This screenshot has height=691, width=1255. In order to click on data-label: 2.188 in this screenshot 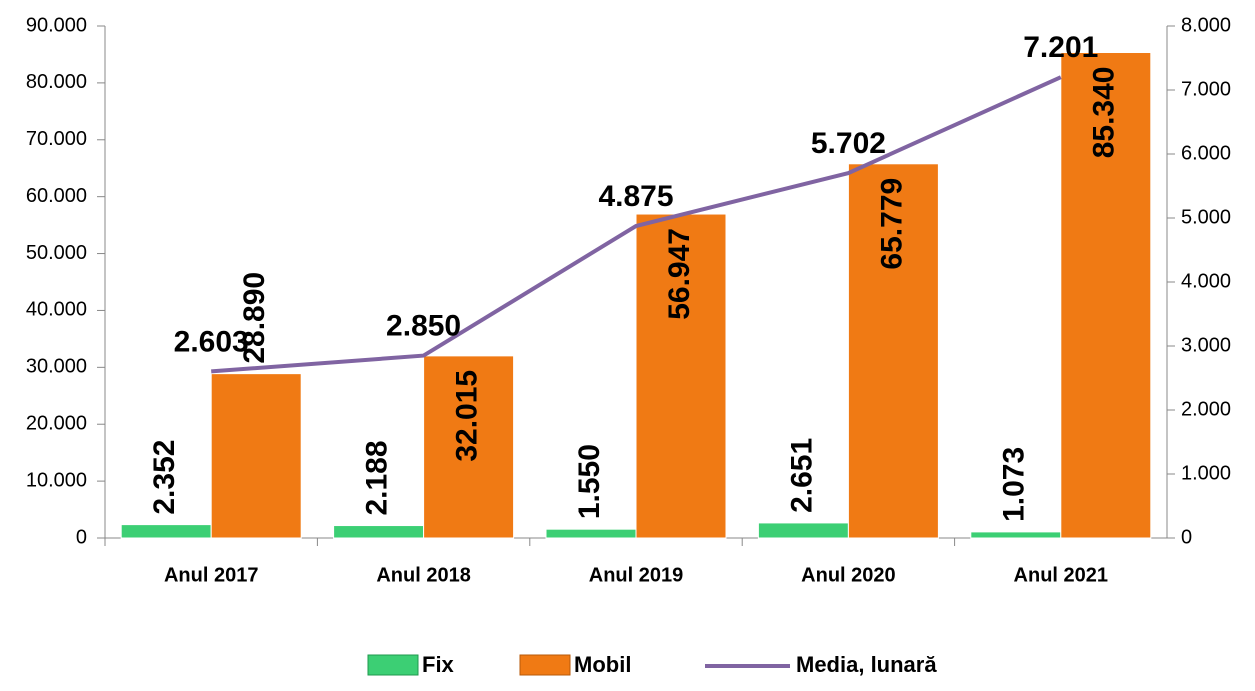, I will do `click(377, 477)`.